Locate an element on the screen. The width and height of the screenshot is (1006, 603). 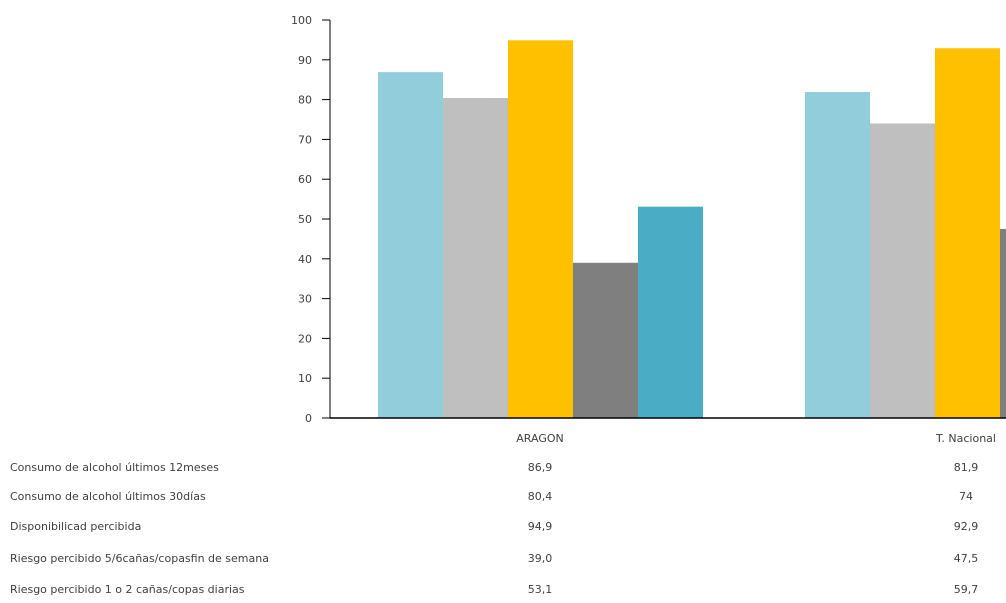
y-tick-label: 70 is located at coordinates (305, 139).